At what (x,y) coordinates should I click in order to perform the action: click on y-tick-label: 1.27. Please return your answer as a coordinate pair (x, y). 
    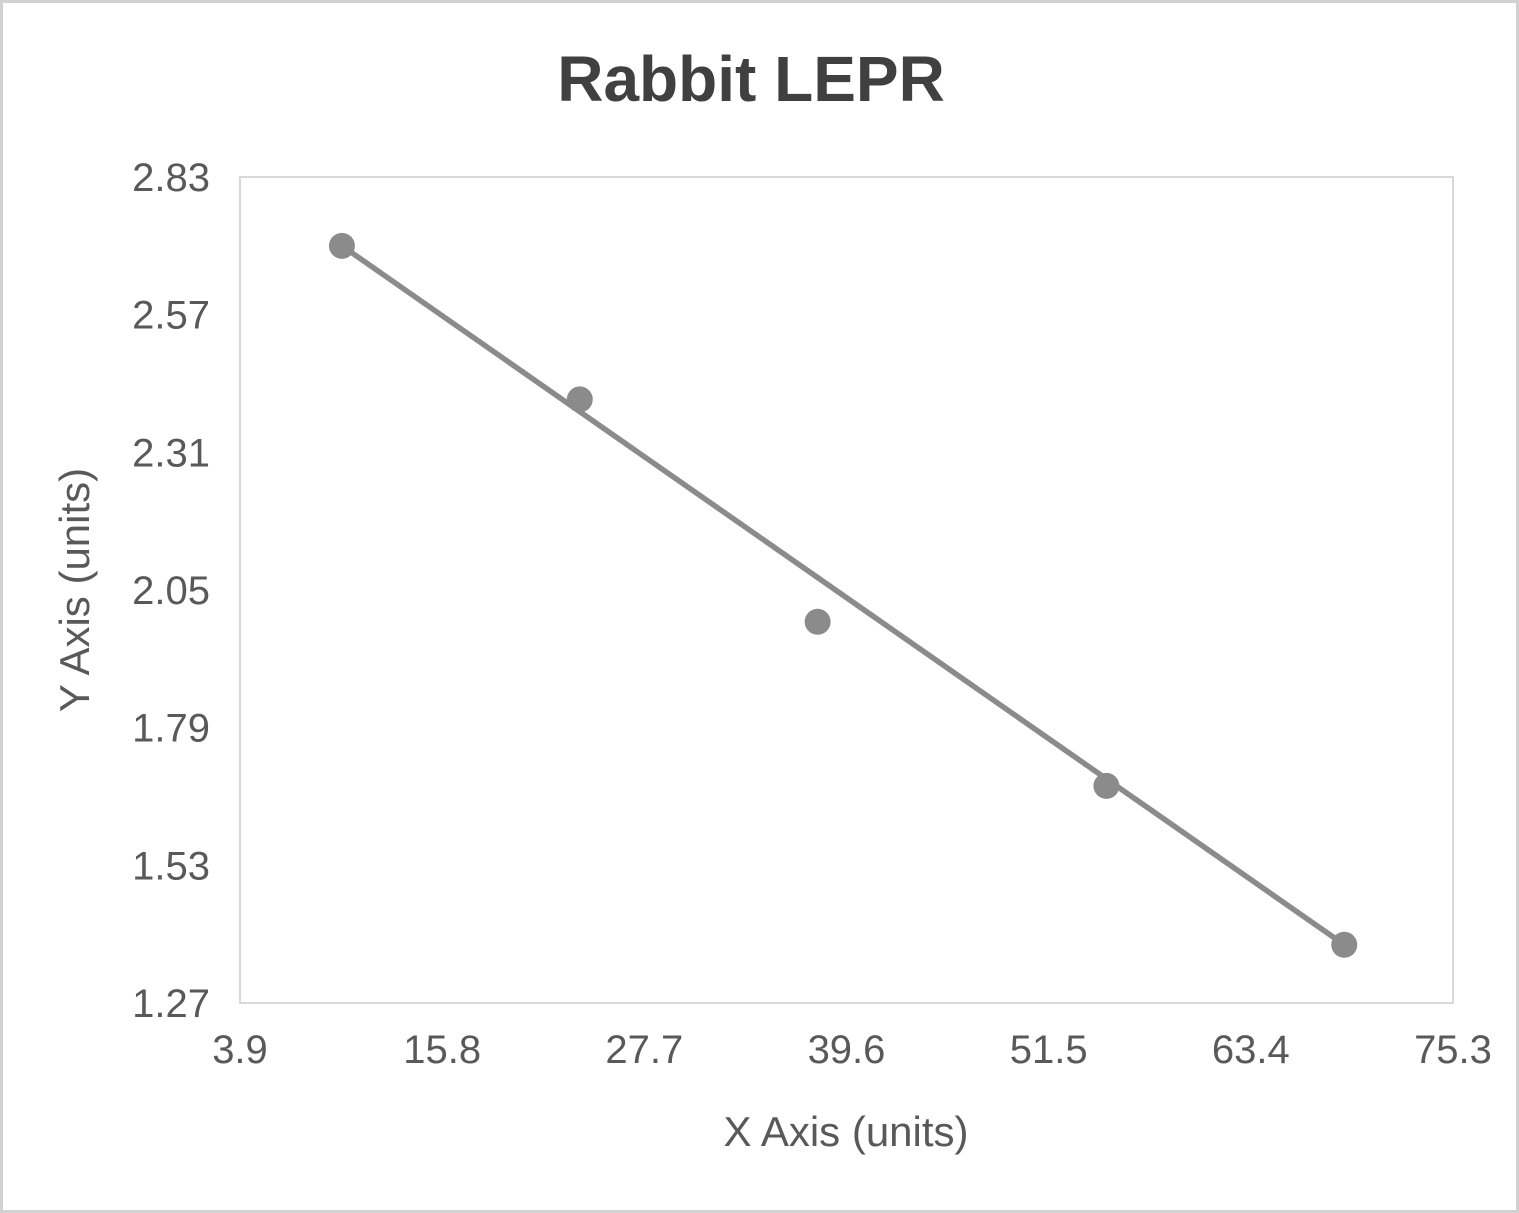
    Looking at the image, I should click on (171, 1004).